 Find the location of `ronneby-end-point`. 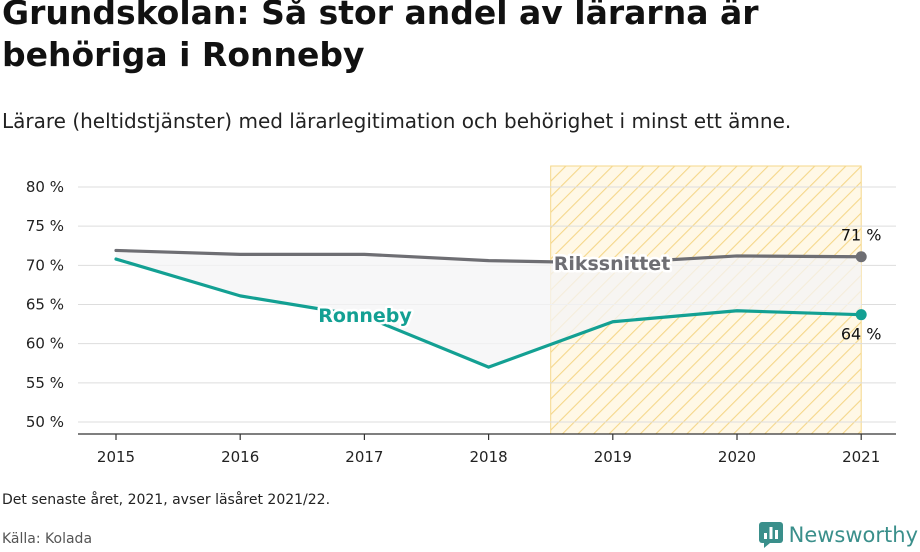

ronneby-end-point is located at coordinates (861, 315).